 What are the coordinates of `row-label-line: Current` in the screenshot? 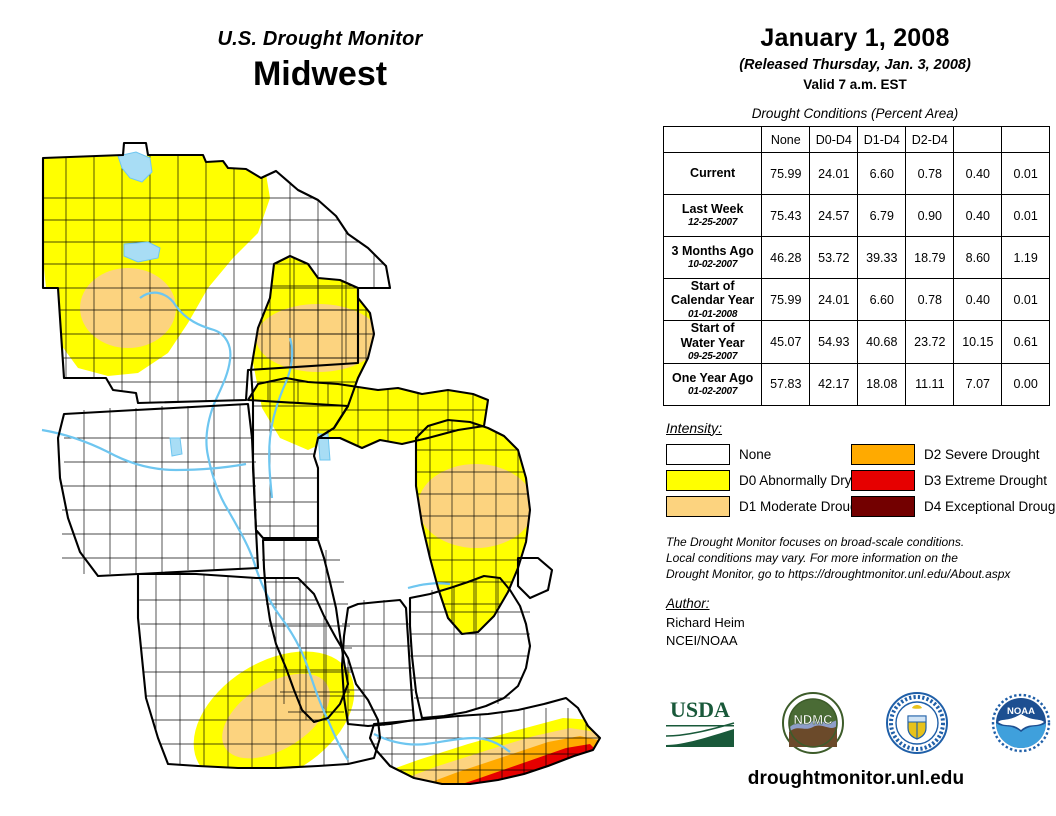 It's located at (713, 173).